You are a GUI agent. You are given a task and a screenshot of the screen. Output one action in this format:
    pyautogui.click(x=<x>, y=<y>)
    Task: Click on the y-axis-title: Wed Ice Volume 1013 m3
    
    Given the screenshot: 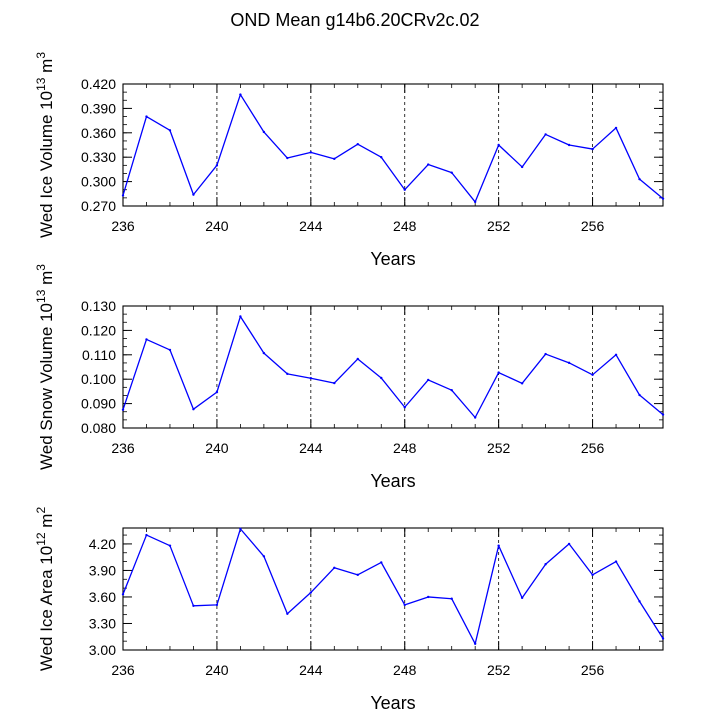 What is the action you would take?
    pyautogui.click(x=45, y=145)
    